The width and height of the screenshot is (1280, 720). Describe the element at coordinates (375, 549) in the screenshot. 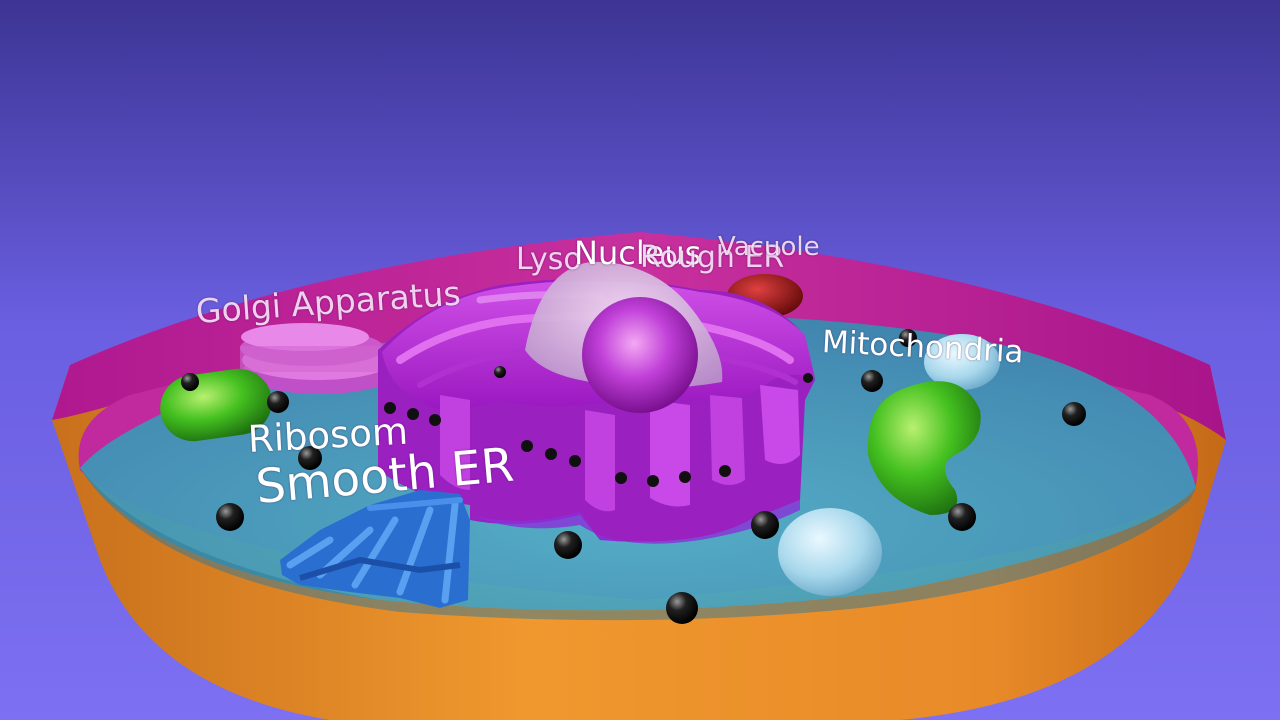

I see `smooth-er` at that location.